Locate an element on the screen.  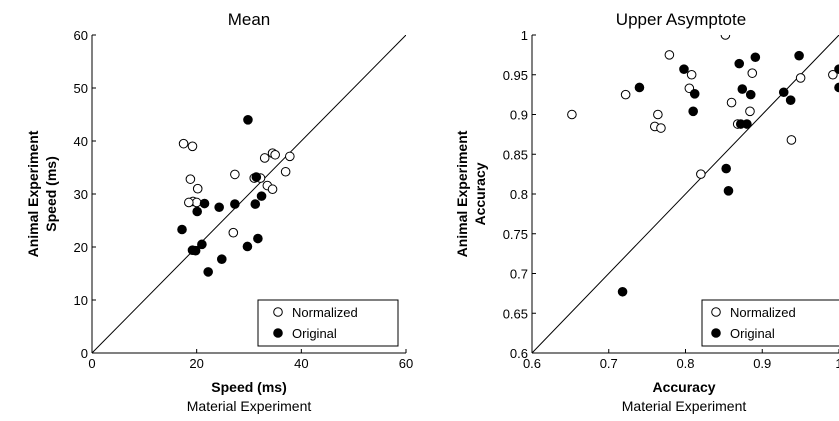
y-tick-label: 0.6 is located at coordinates (519, 353).